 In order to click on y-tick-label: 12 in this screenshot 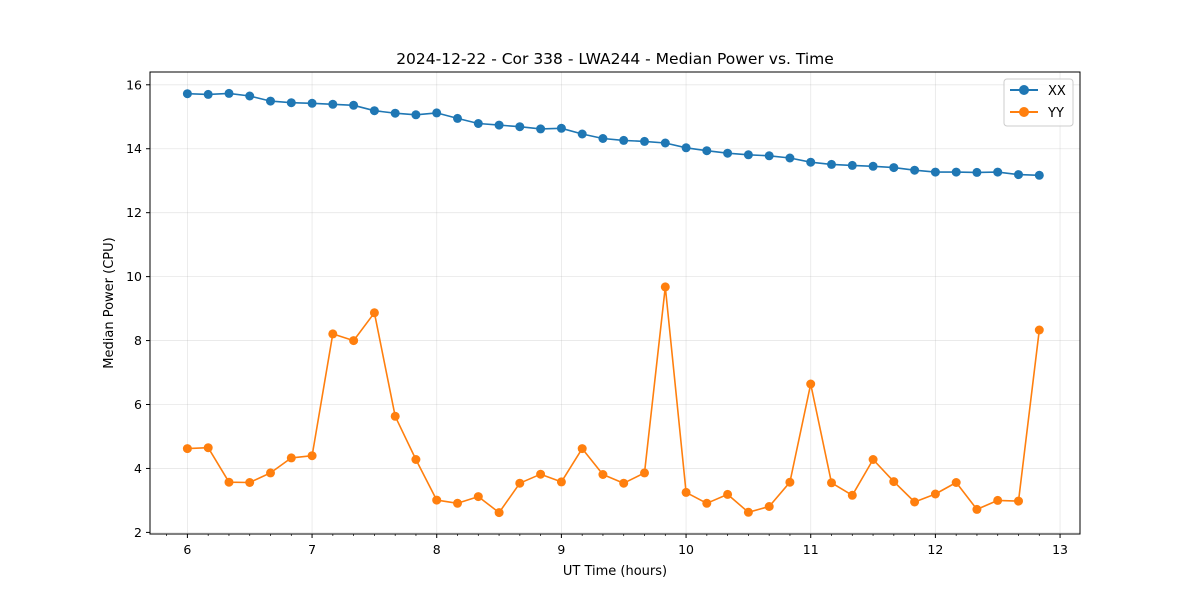, I will do `click(134, 212)`.